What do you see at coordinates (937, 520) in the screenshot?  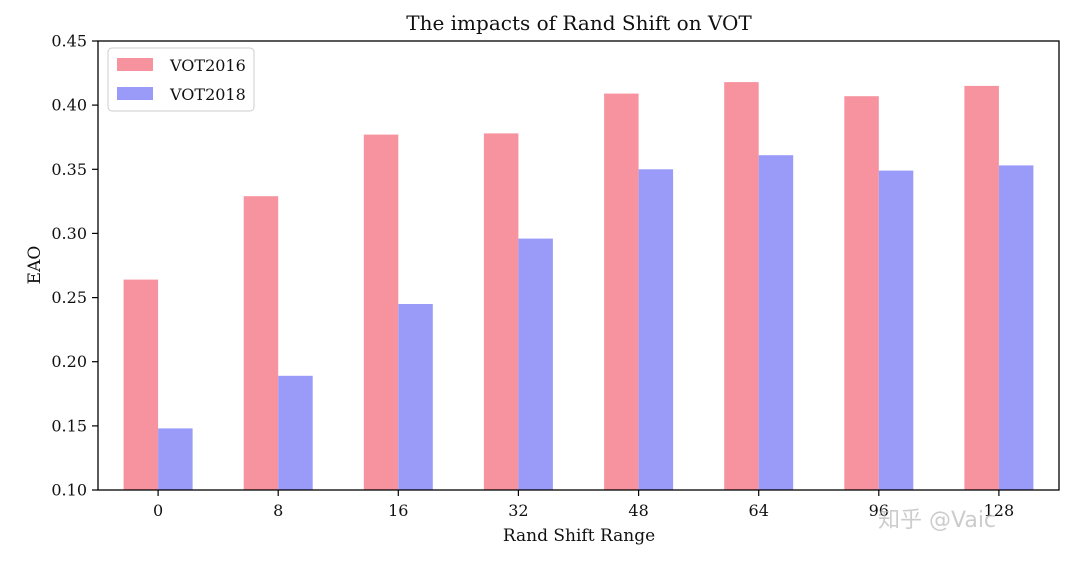 I see `watermark-text: 知乎 @Vaic` at bounding box center [937, 520].